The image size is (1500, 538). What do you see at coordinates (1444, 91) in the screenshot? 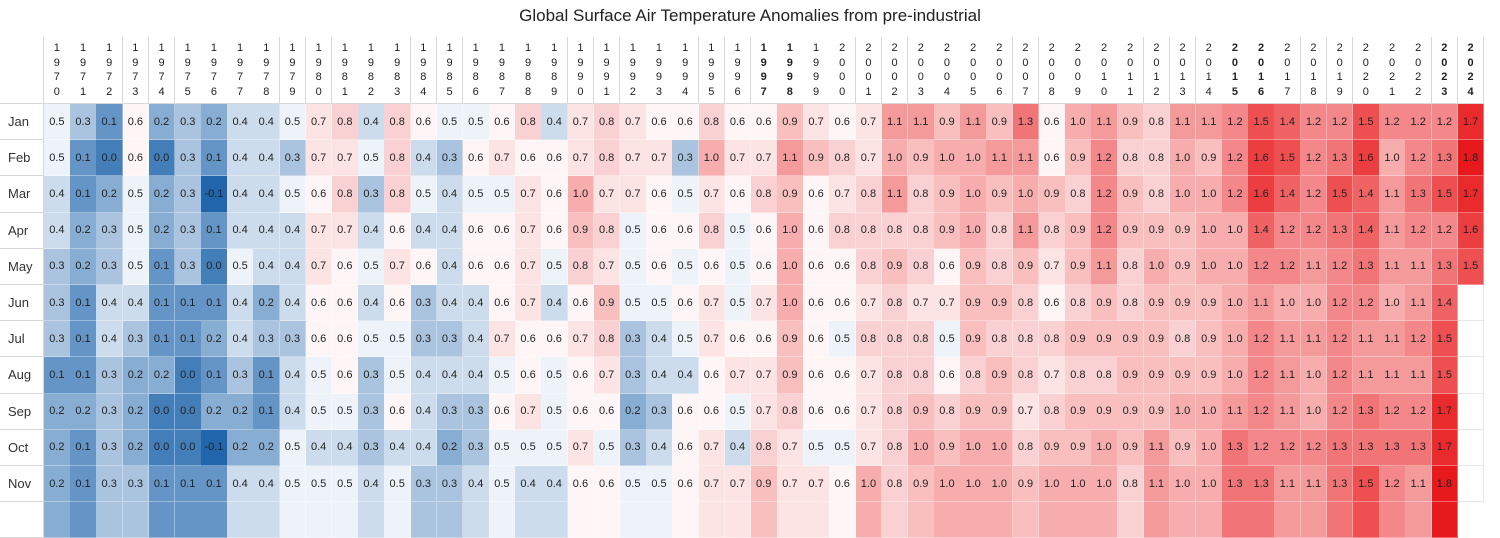
I see `year-digit: 3` at bounding box center [1444, 91].